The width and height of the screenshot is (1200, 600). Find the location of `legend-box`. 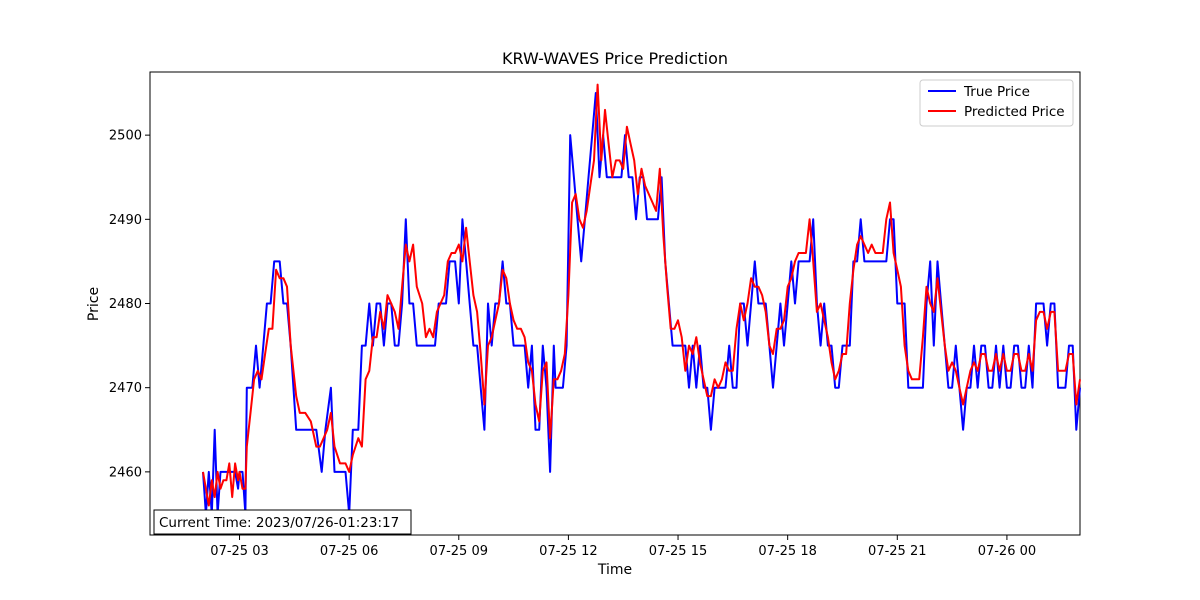

legend-box is located at coordinates (996, 103).